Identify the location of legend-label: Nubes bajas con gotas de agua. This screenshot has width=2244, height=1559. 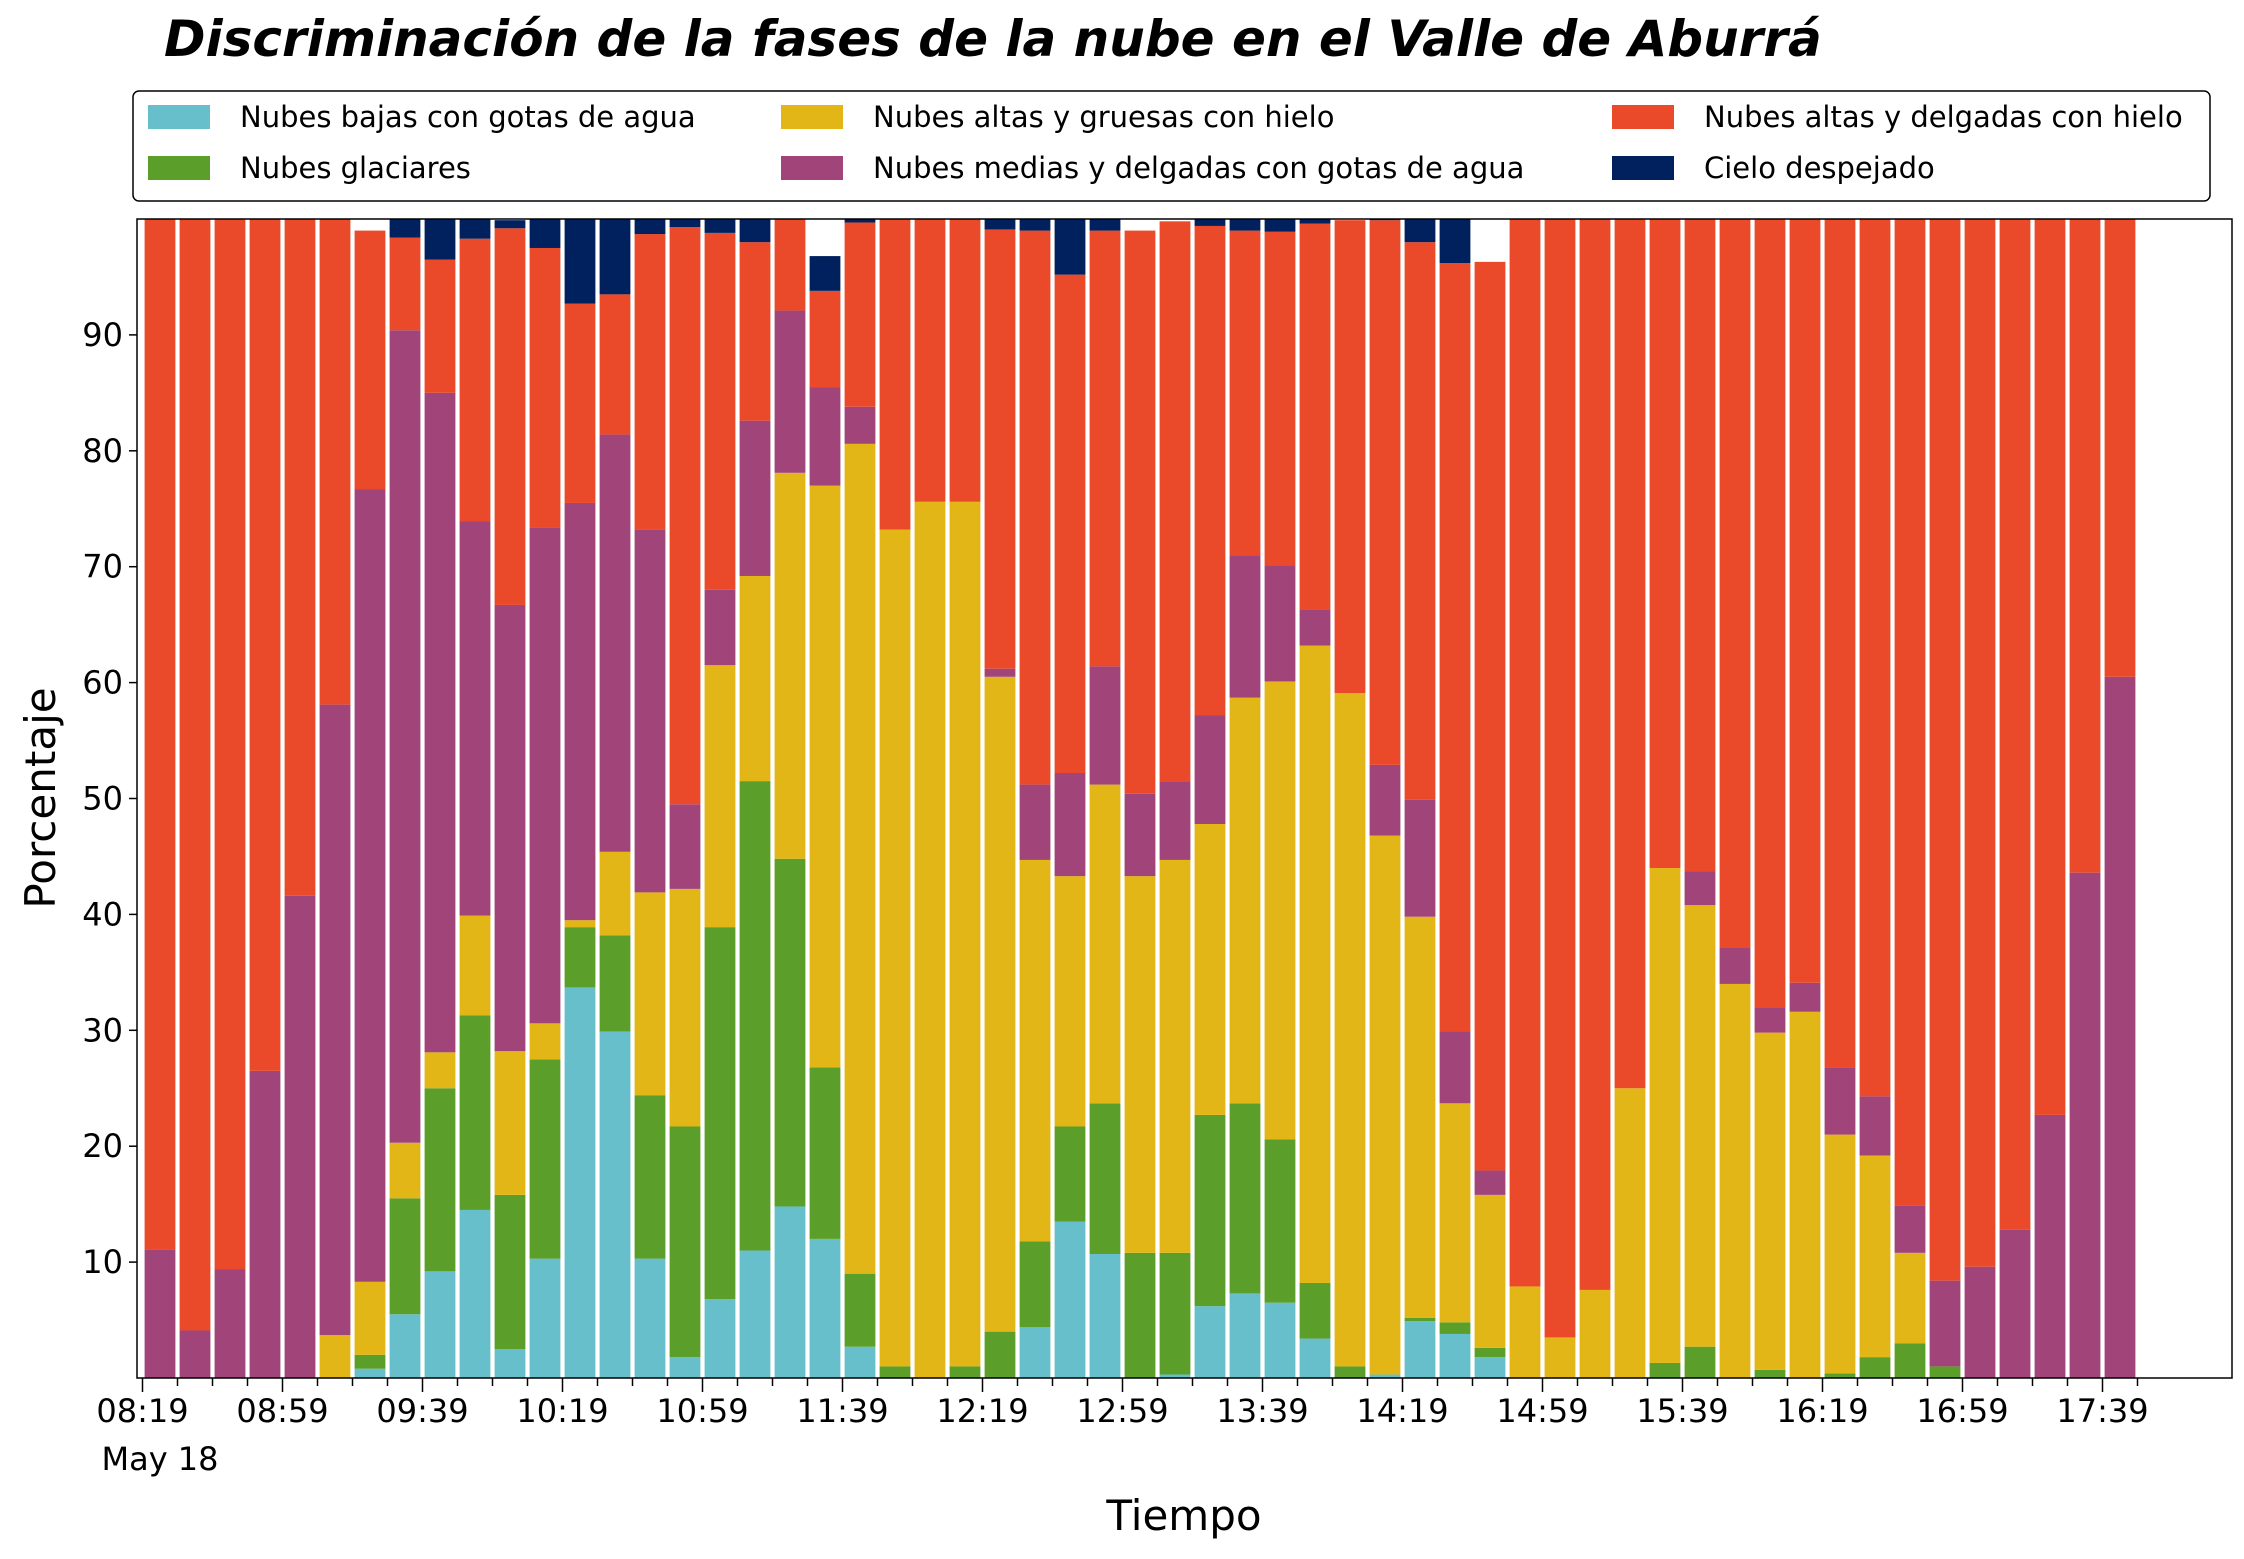
(468, 117).